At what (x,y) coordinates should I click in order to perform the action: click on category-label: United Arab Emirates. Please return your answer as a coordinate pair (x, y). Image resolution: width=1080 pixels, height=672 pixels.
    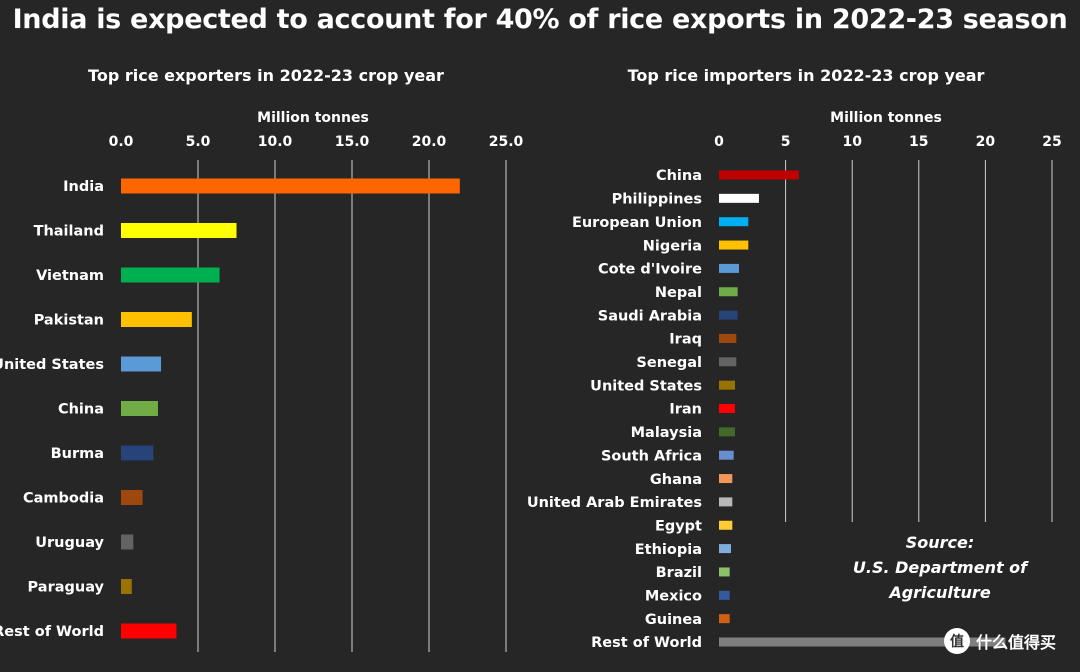
    Looking at the image, I should click on (614, 503).